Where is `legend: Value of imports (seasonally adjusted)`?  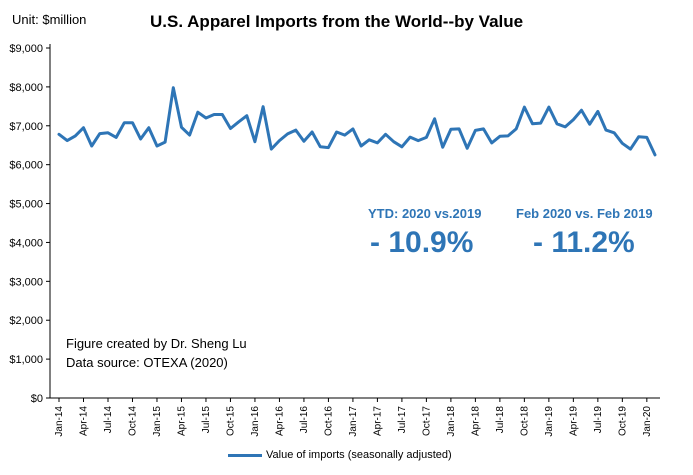 legend: Value of imports (seasonally adjusted) is located at coordinates (340, 455).